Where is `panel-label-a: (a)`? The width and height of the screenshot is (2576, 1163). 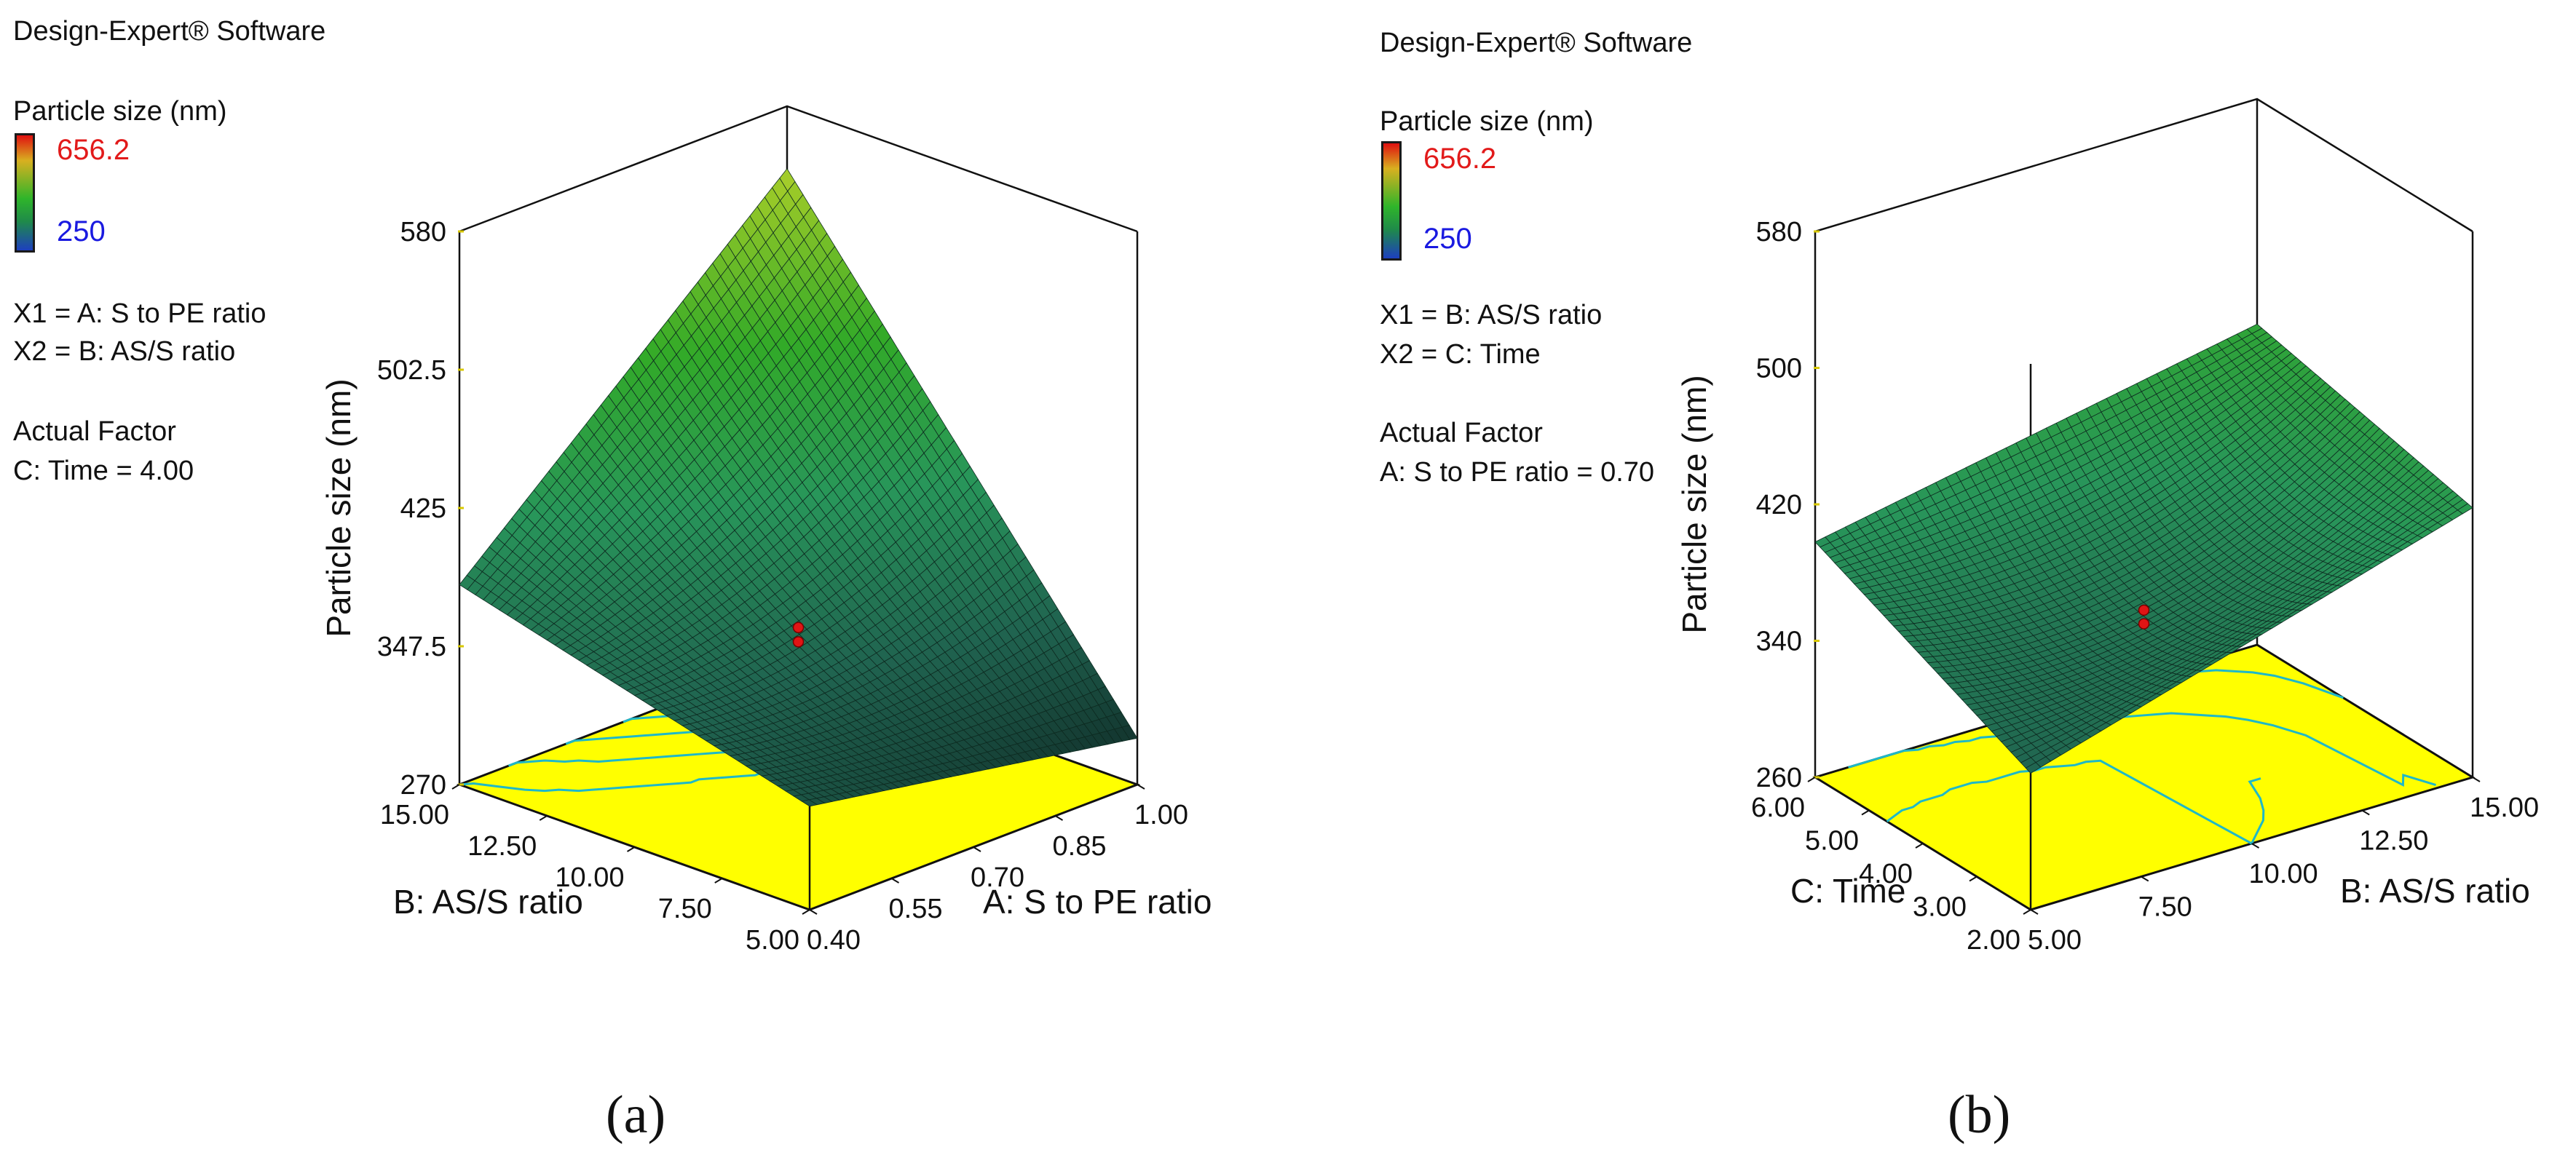
panel-label-a: (a) is located at coordinates (636, 1115).